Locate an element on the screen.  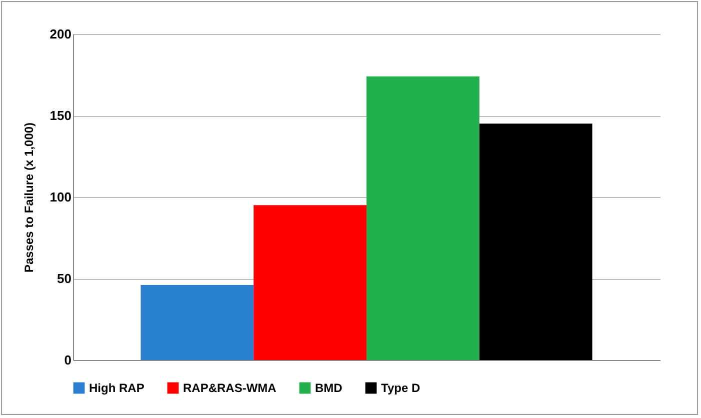
y-axis-title: Passes to Failure (x 1,000) is located at coordinates (29, 197).